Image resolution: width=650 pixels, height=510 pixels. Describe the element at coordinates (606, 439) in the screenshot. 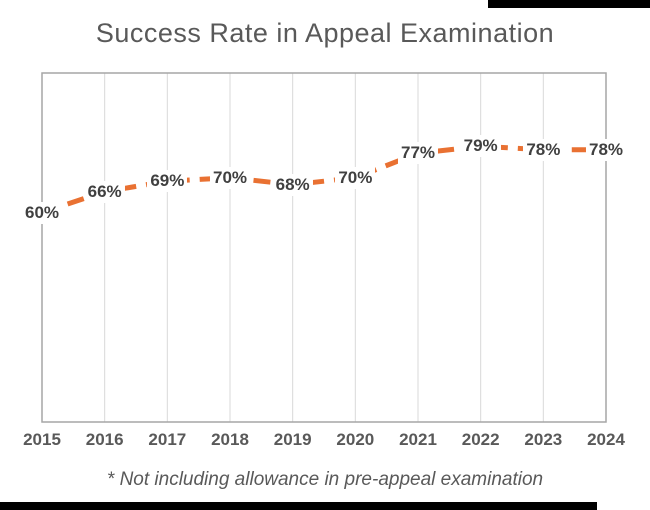

I see `x-axis-label: 2024` at that location.